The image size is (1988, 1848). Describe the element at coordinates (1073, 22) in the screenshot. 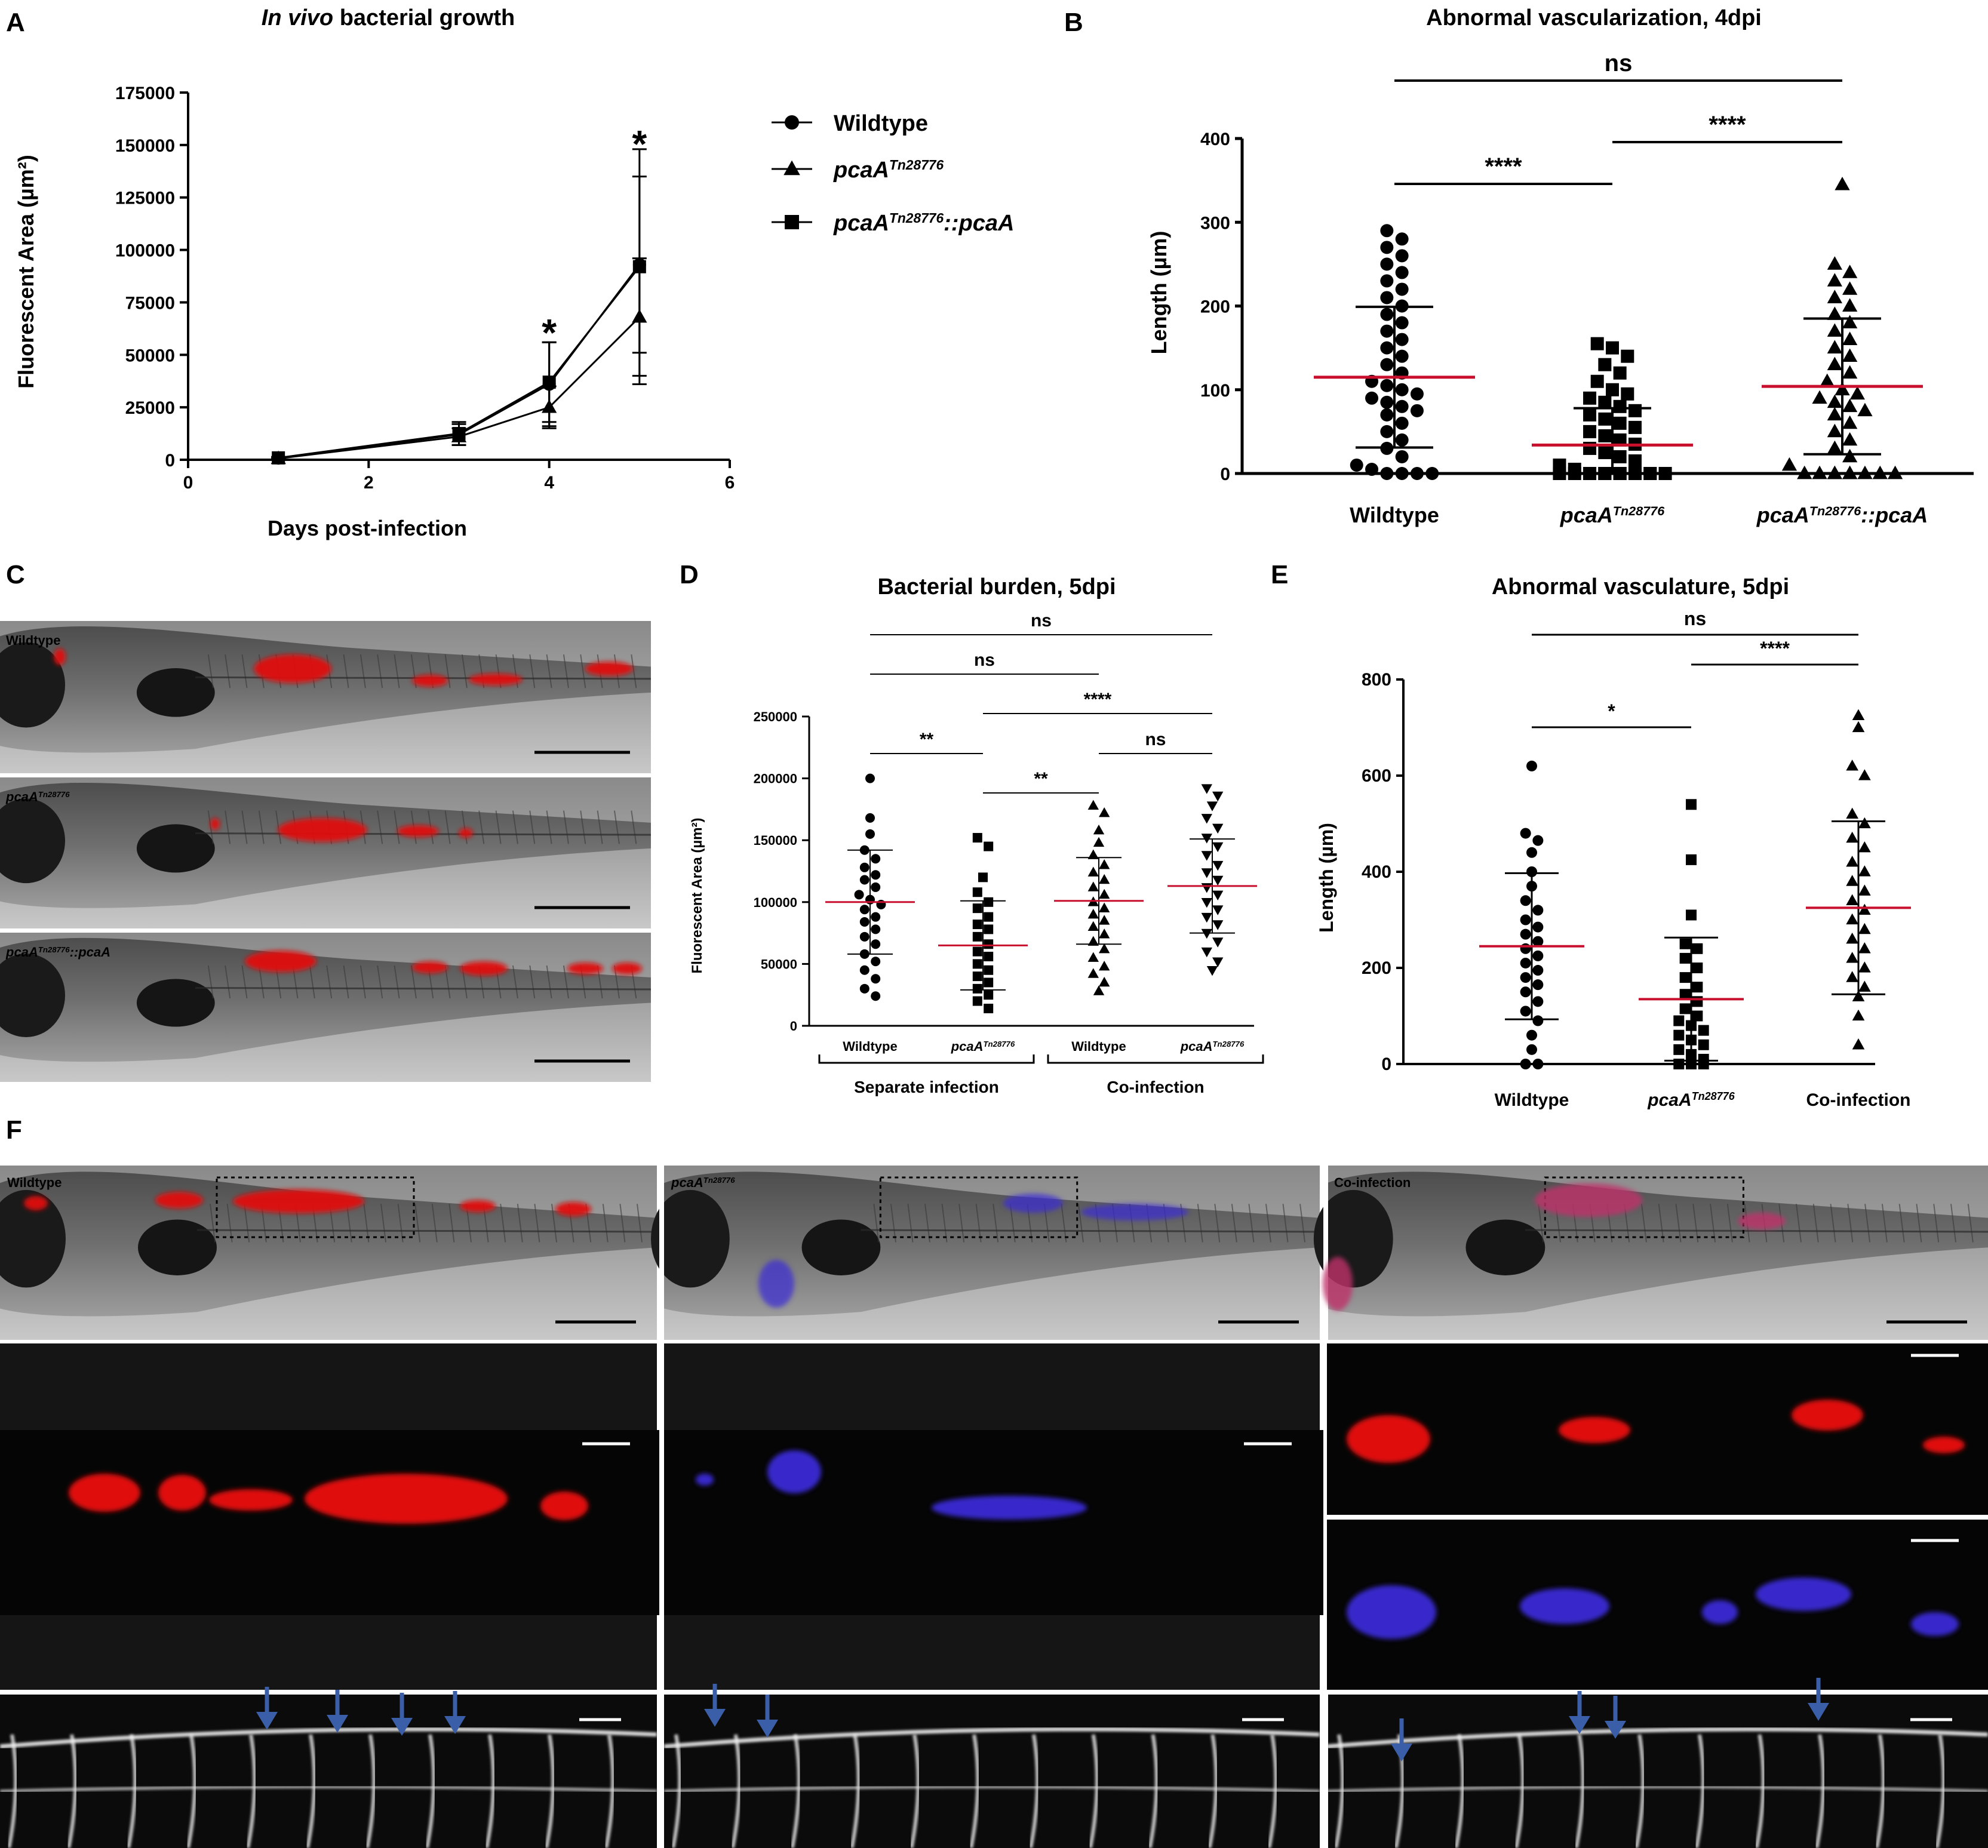

I see `panel-label-b: B` at that location.